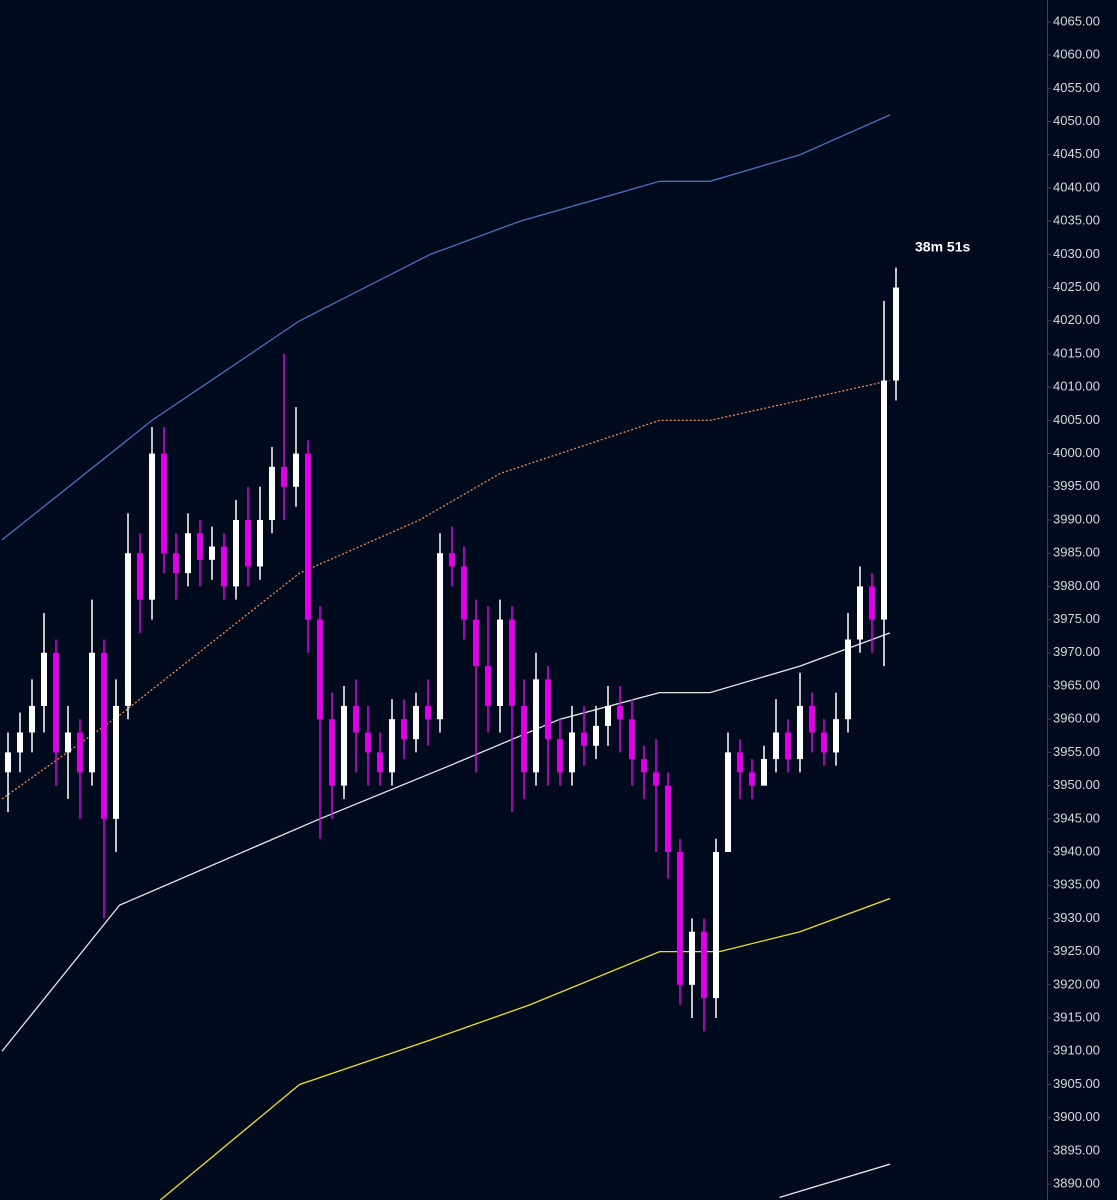  I want to click on y-tick-label: 4055.00, so click(1076, 87).